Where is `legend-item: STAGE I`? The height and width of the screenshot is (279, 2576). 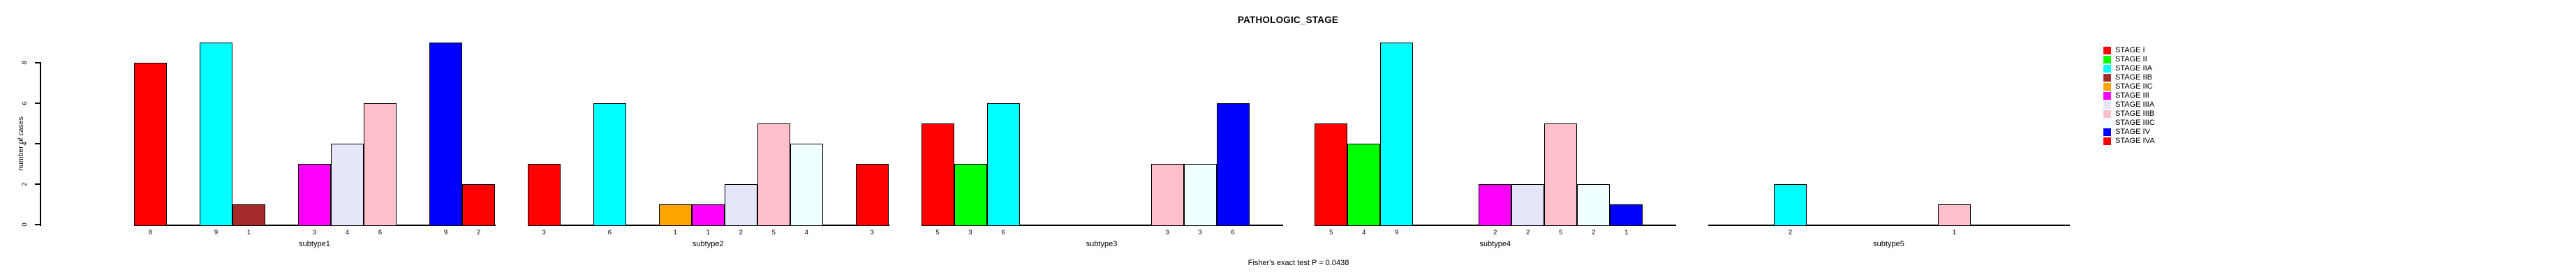
legend-item: STAGE I is located at coordinates (2129, 50).